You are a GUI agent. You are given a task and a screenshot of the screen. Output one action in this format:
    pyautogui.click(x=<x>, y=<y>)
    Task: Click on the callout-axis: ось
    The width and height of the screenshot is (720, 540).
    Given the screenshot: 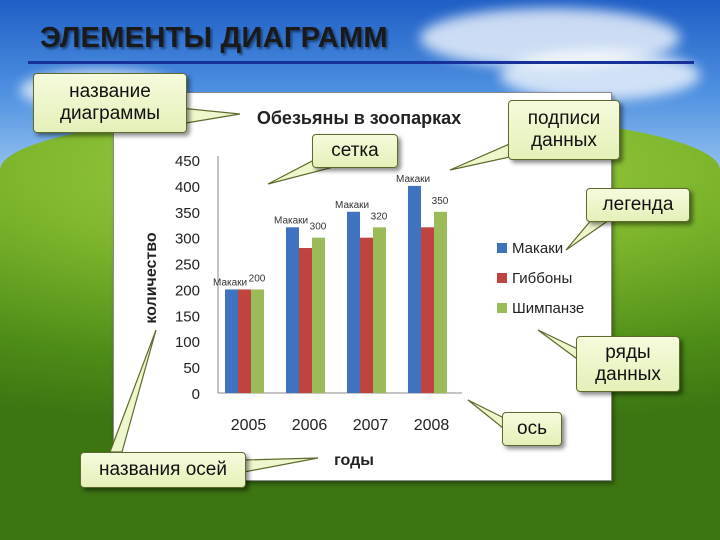 What is the action you would take?
    pyautogui.click(x=532, y=429)
    